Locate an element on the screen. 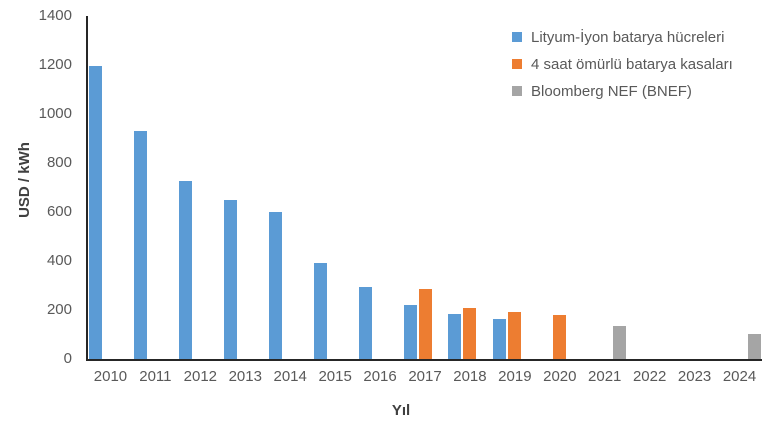 Image resolution: width=768 pixels, height=432 pixels. legend-item-1: Lityum-İyon batarya hücreleri is located at coordinates (622, 37).